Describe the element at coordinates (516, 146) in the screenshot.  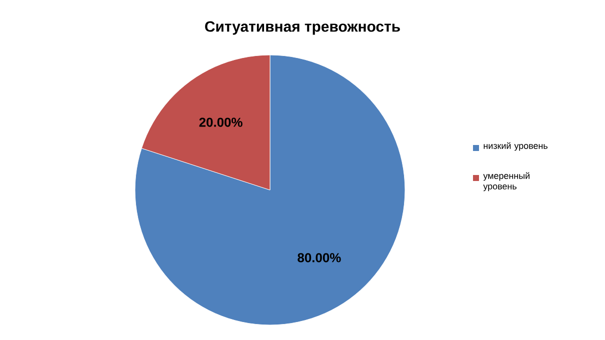
I see `legend-label: низкий уровень` at that location.